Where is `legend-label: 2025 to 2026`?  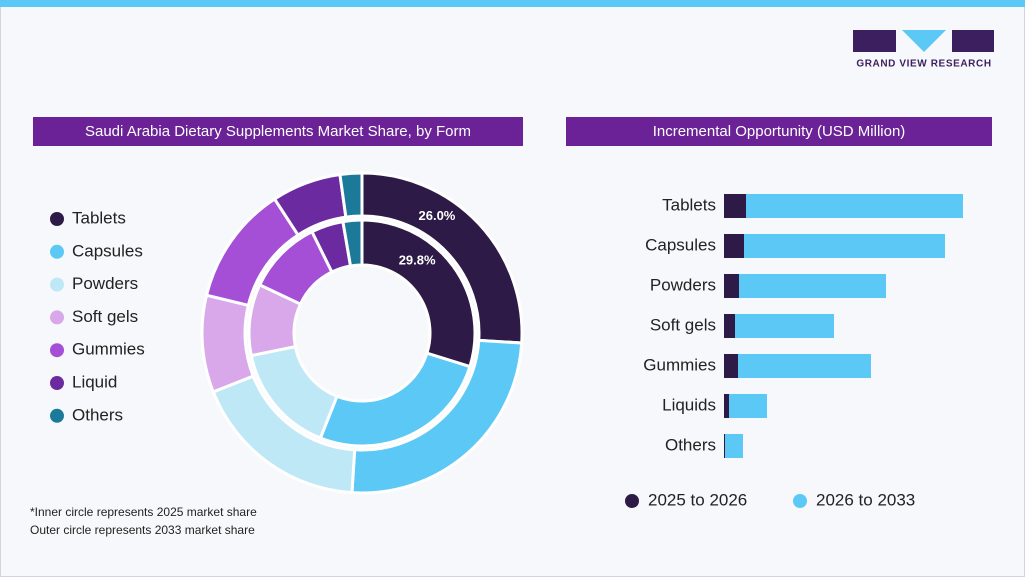
legend-label: 2025 to 2026 is located at coordinates (697, 499).